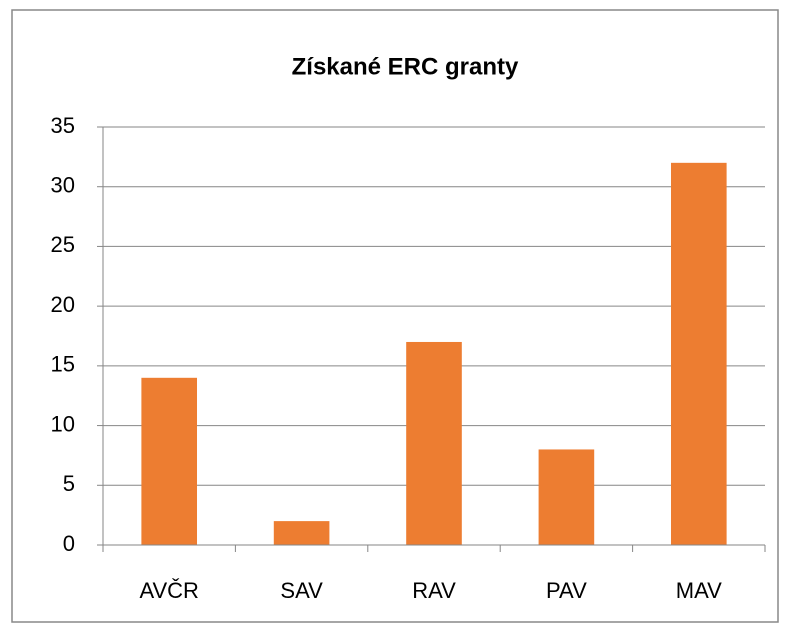  Describe the element at coordinates (566, 590) in the screenshot. I see `x-tick-label: PAV` at that location.